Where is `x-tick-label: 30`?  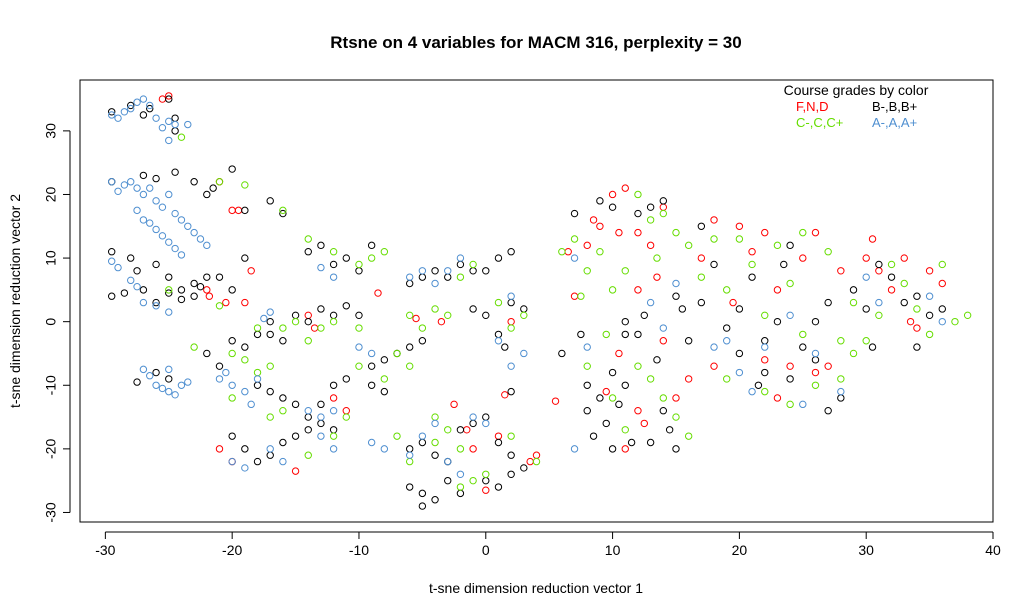 x-tick-label: 30 is located at coordinates (866, 550).